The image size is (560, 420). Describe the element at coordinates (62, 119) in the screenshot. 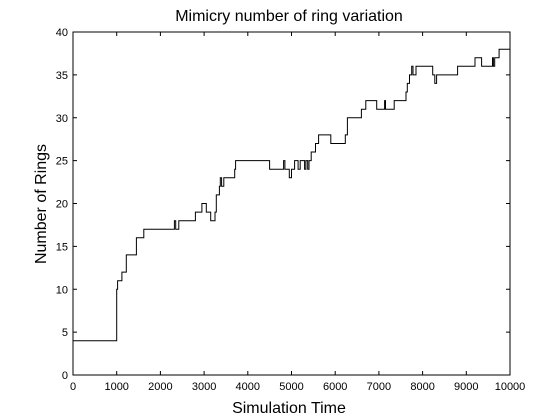

I see `y-tick-label: 30` at that location.